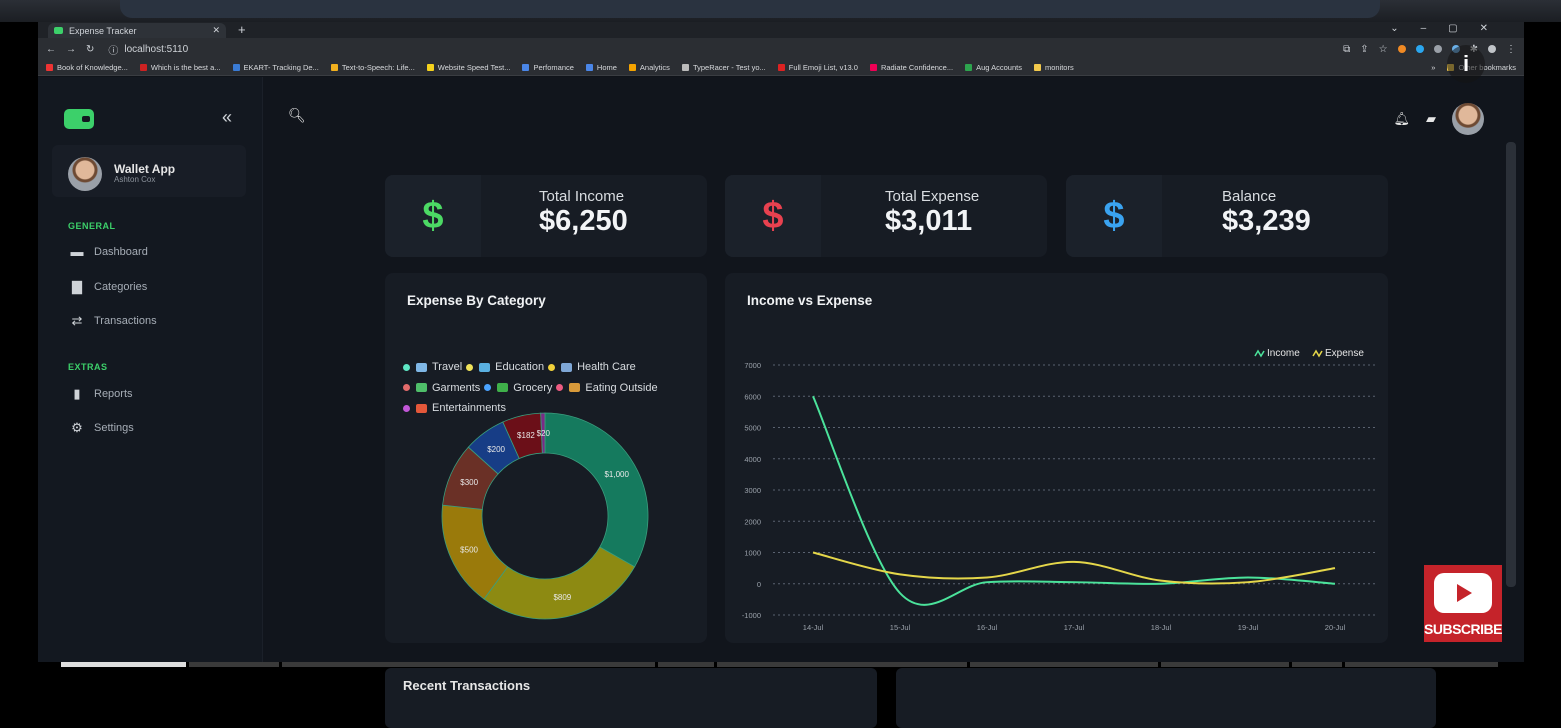  I want to click on y-tick-label: 5000, so click(752, 428).